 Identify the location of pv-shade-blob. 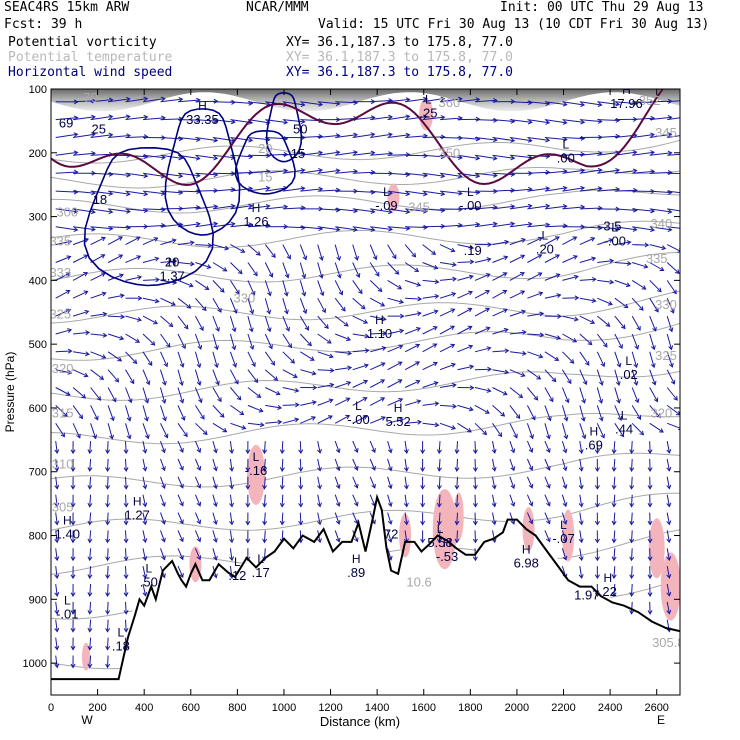
(393, 197).